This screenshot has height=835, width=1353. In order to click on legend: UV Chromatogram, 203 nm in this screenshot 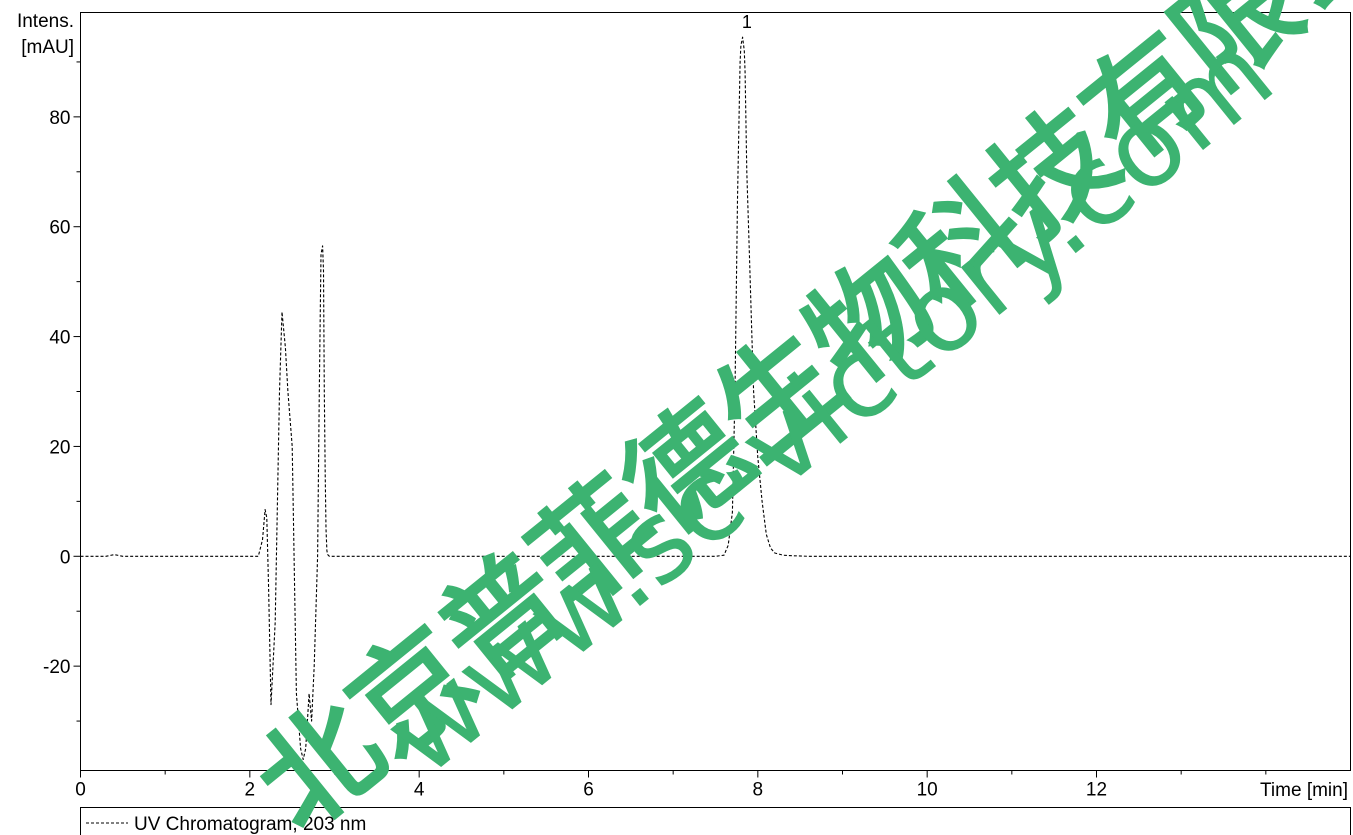, I will do `click(715, 821)`.